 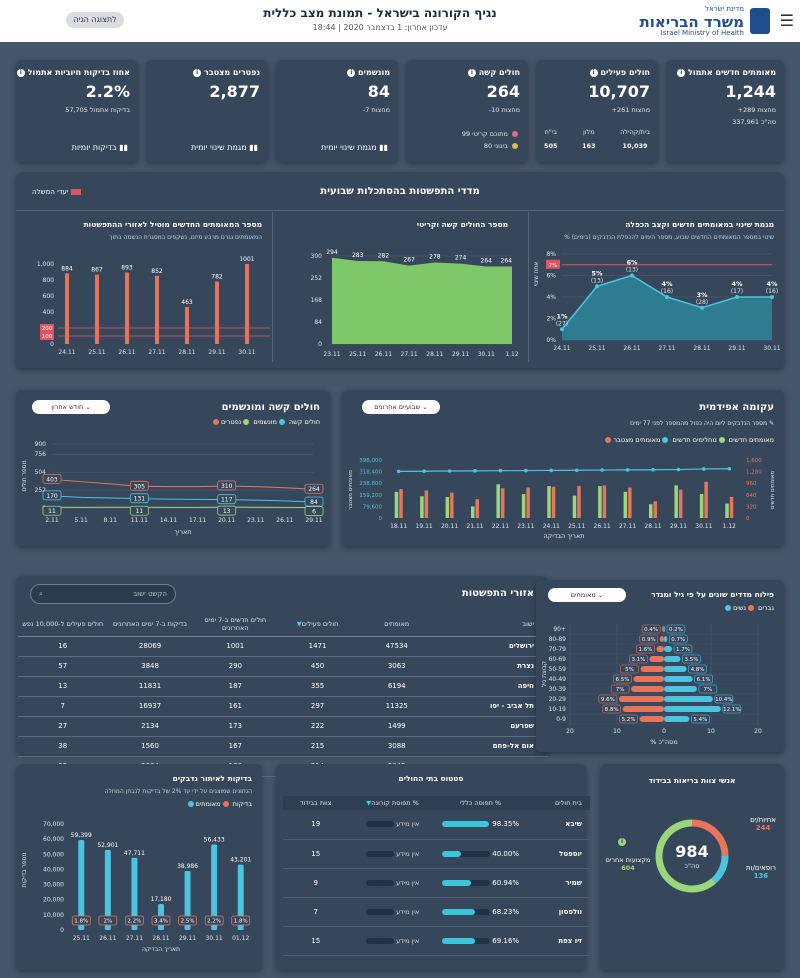 I want to click on corona-cell: אין מידע, so click(x=392, y=854).